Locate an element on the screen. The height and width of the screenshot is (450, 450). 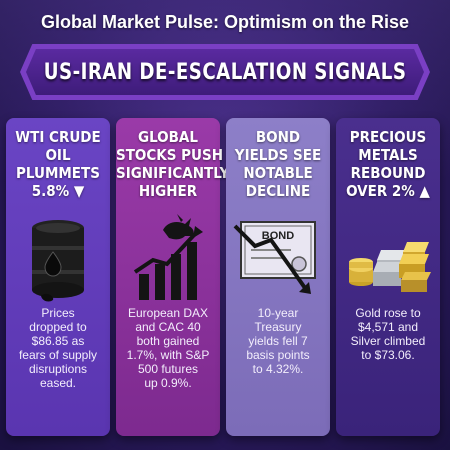
panel-title-line: SIGNIFICANTLY is located at coordinates (173, 173).